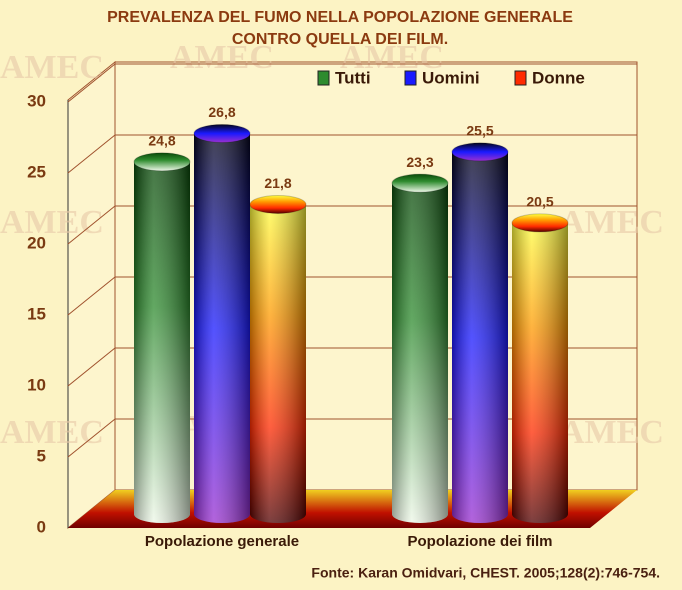 The width and height of the screenshot is (682, 590). What do you see at coordinates (479, 541) in the screenshot?
I see `x-tick-label: Popolazione dei film` at bounding box center [479, 541].